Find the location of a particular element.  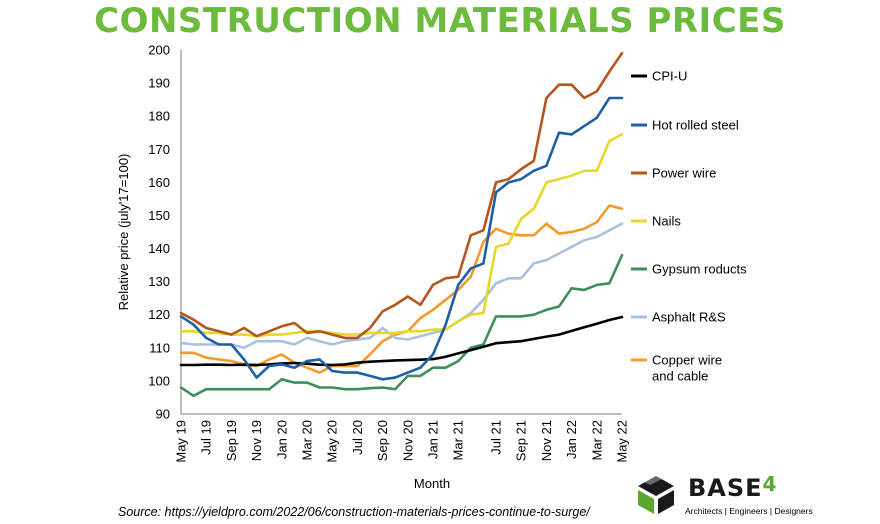

legend-label: Nails is located at coordinates (666, 221).